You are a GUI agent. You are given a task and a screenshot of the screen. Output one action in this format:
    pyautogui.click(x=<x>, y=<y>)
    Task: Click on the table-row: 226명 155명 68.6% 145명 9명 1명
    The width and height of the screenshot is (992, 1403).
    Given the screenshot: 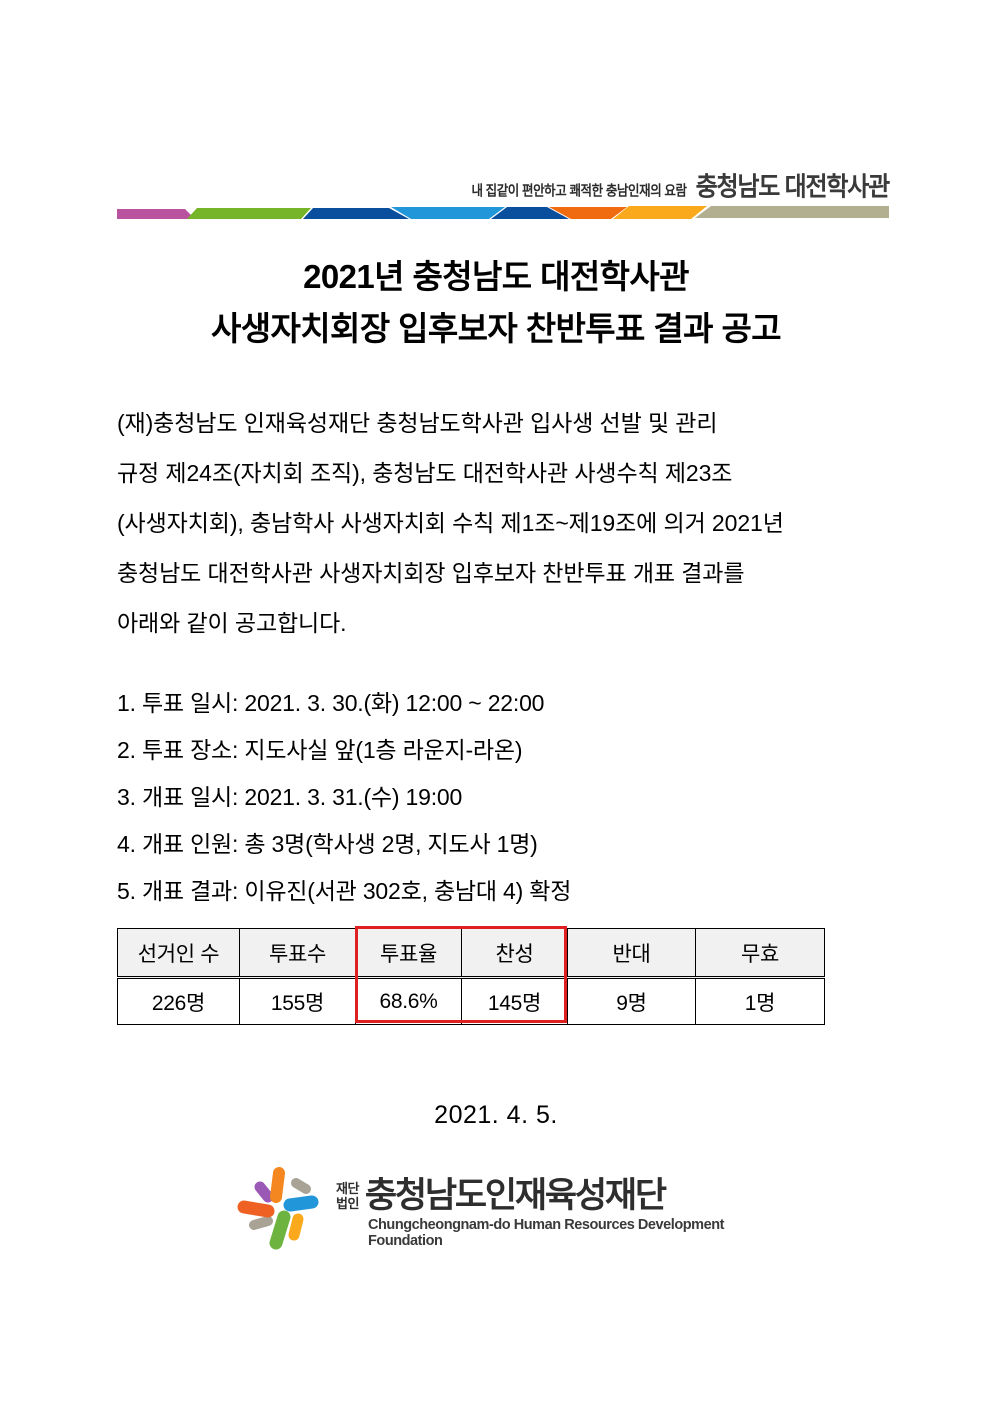 What is the action you would take?
    pyautogui.click(x=471, y=1001)
    